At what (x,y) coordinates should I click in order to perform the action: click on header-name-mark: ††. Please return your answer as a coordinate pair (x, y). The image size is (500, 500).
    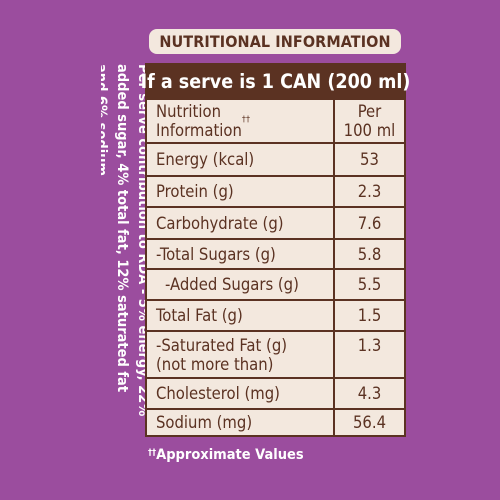
    Looking at the image, I should click on (245, 120).